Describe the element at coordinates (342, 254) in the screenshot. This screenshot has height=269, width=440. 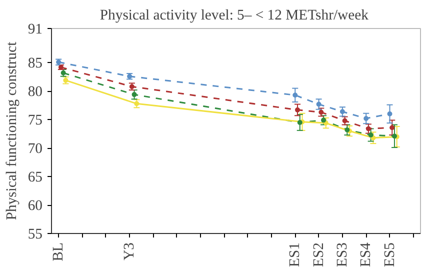
I see `x-tick-label: ES3` at that location.